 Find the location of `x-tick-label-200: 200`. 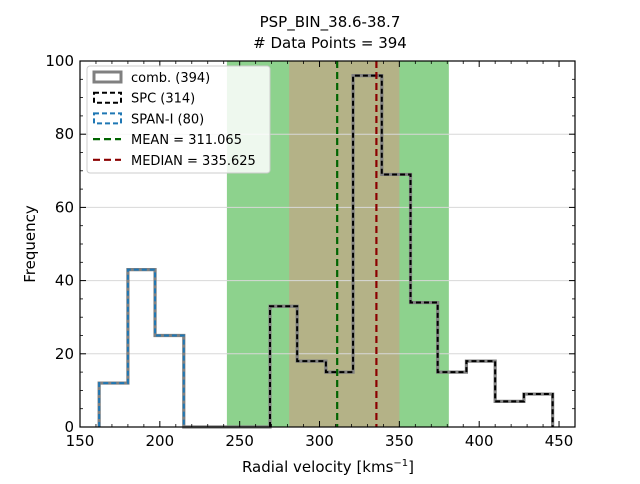

x-tick-label-200: 200 is located at coordinates (160, 441).